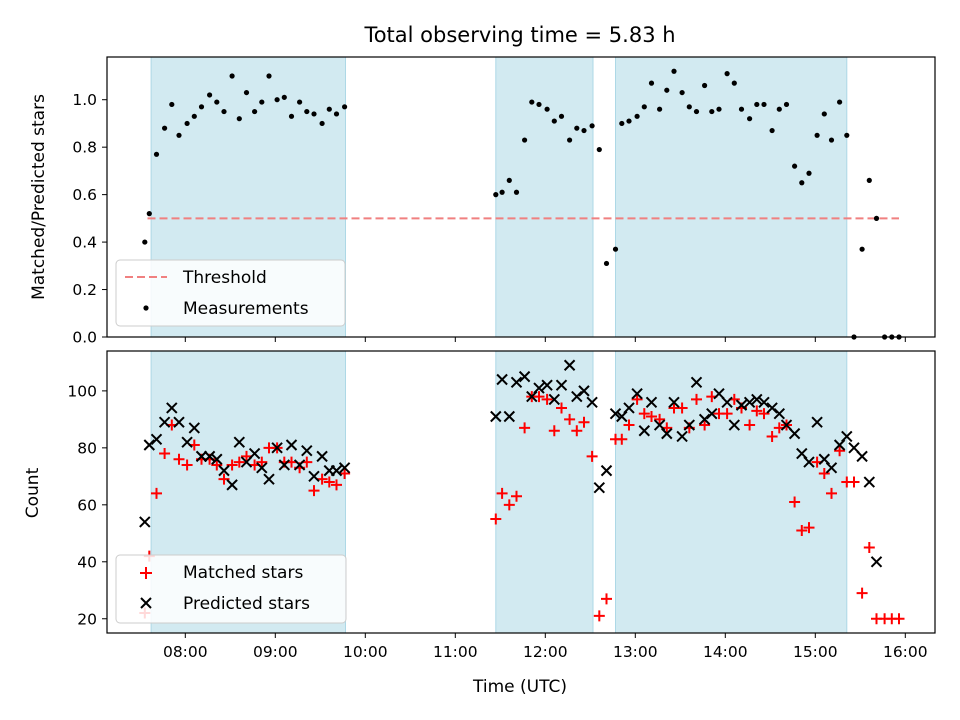  What do you see at coordinates (146, 573) in the screenshot?
I see `legend-swatch-matched` at bounding box center [146, 573].